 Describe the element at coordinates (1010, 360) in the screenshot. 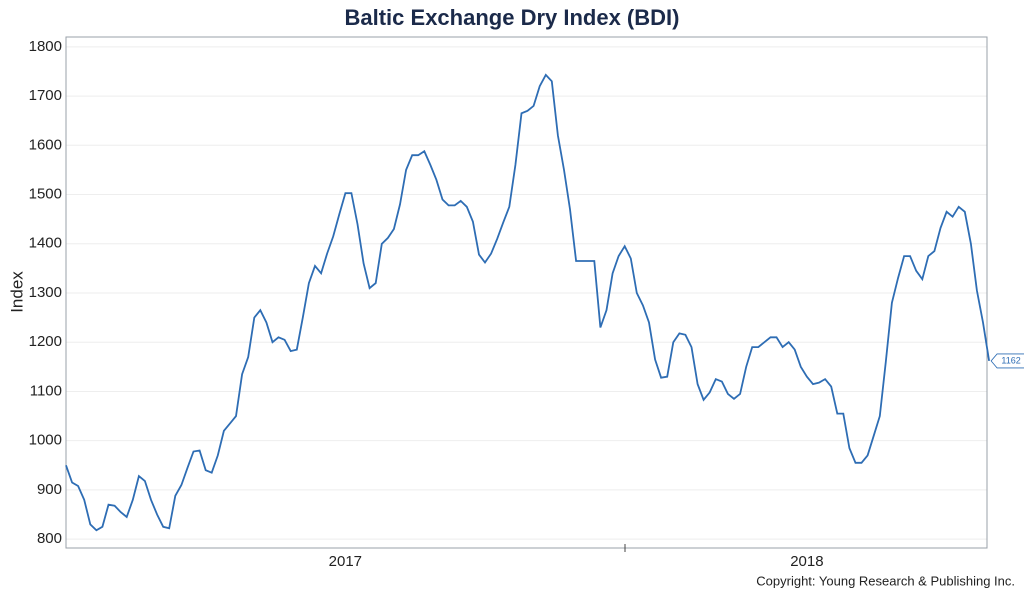

I see `end-value-label: 1162` at that location.